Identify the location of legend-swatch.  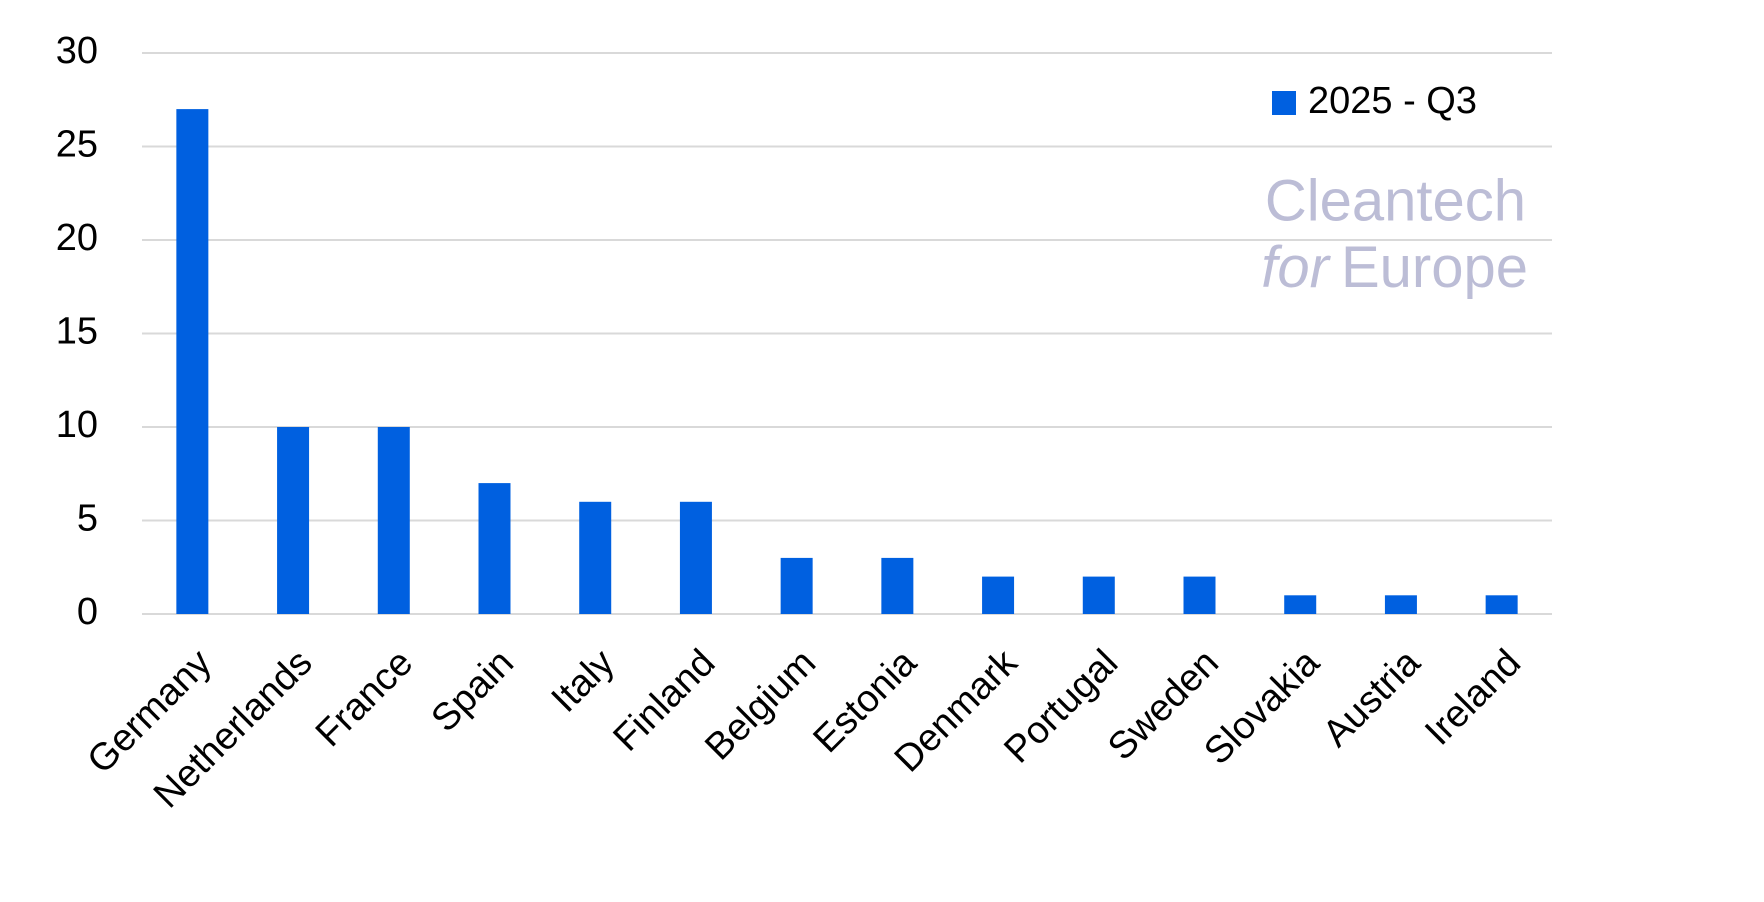
(1284, 103).